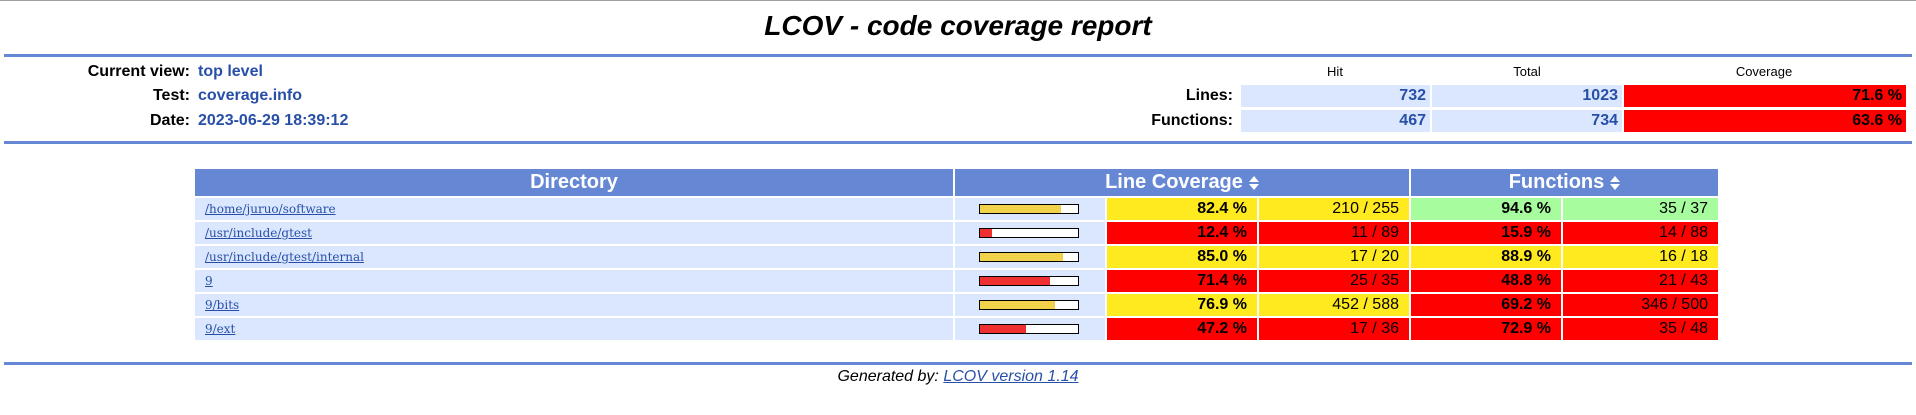 This screenshot has height=415, width=1916. I want to click on directory-cell: /usr/include/gtest, so click(574, 233).